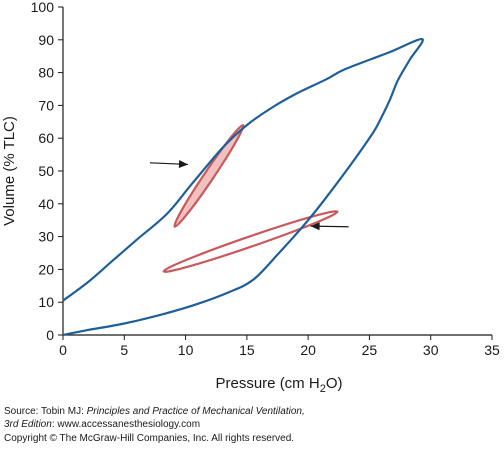 The height and width of the screenshot is (449, 504). Describe the element at coordinates (50, 335) in the screenshot. I see `y-tick-label-0: 0` at that location.